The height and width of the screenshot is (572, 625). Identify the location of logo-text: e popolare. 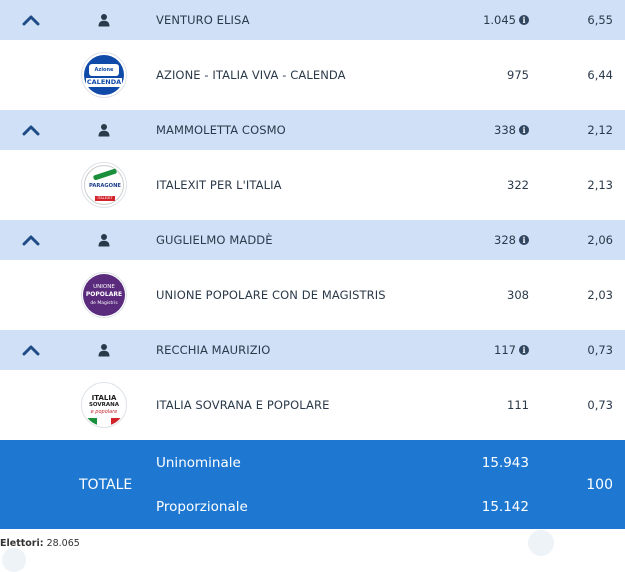
(104, 411).